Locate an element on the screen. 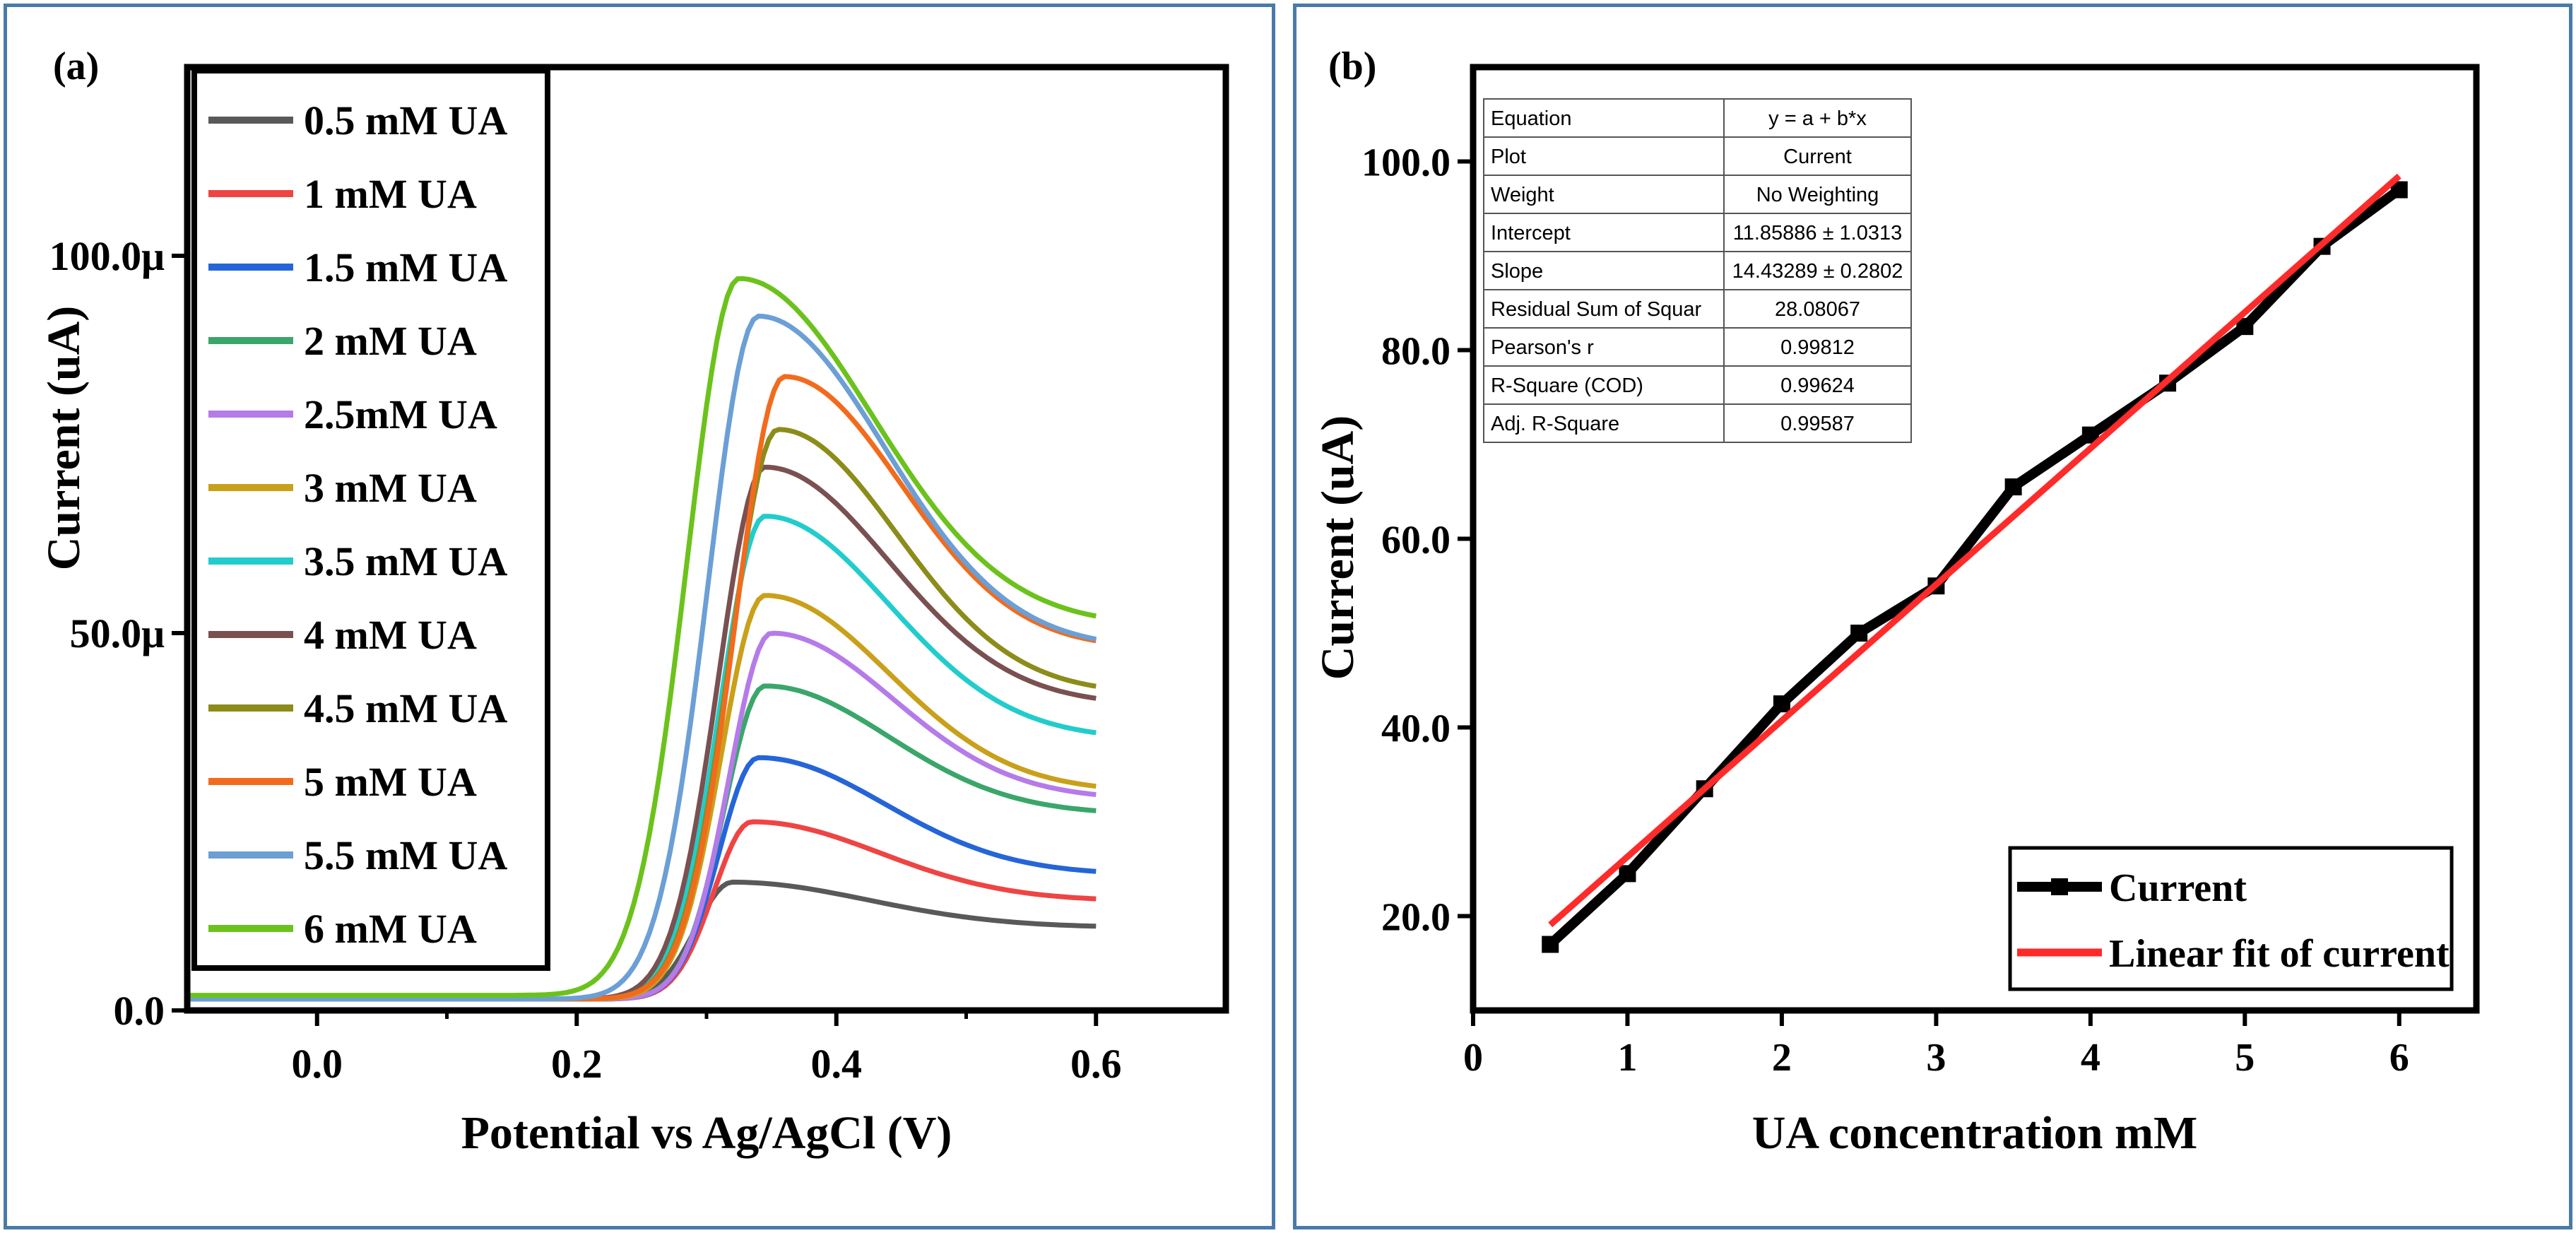 The height and width of the screenshot is (1233, 2576). legend-label-a: 2 mM UA is located at coordinates (390, 341).